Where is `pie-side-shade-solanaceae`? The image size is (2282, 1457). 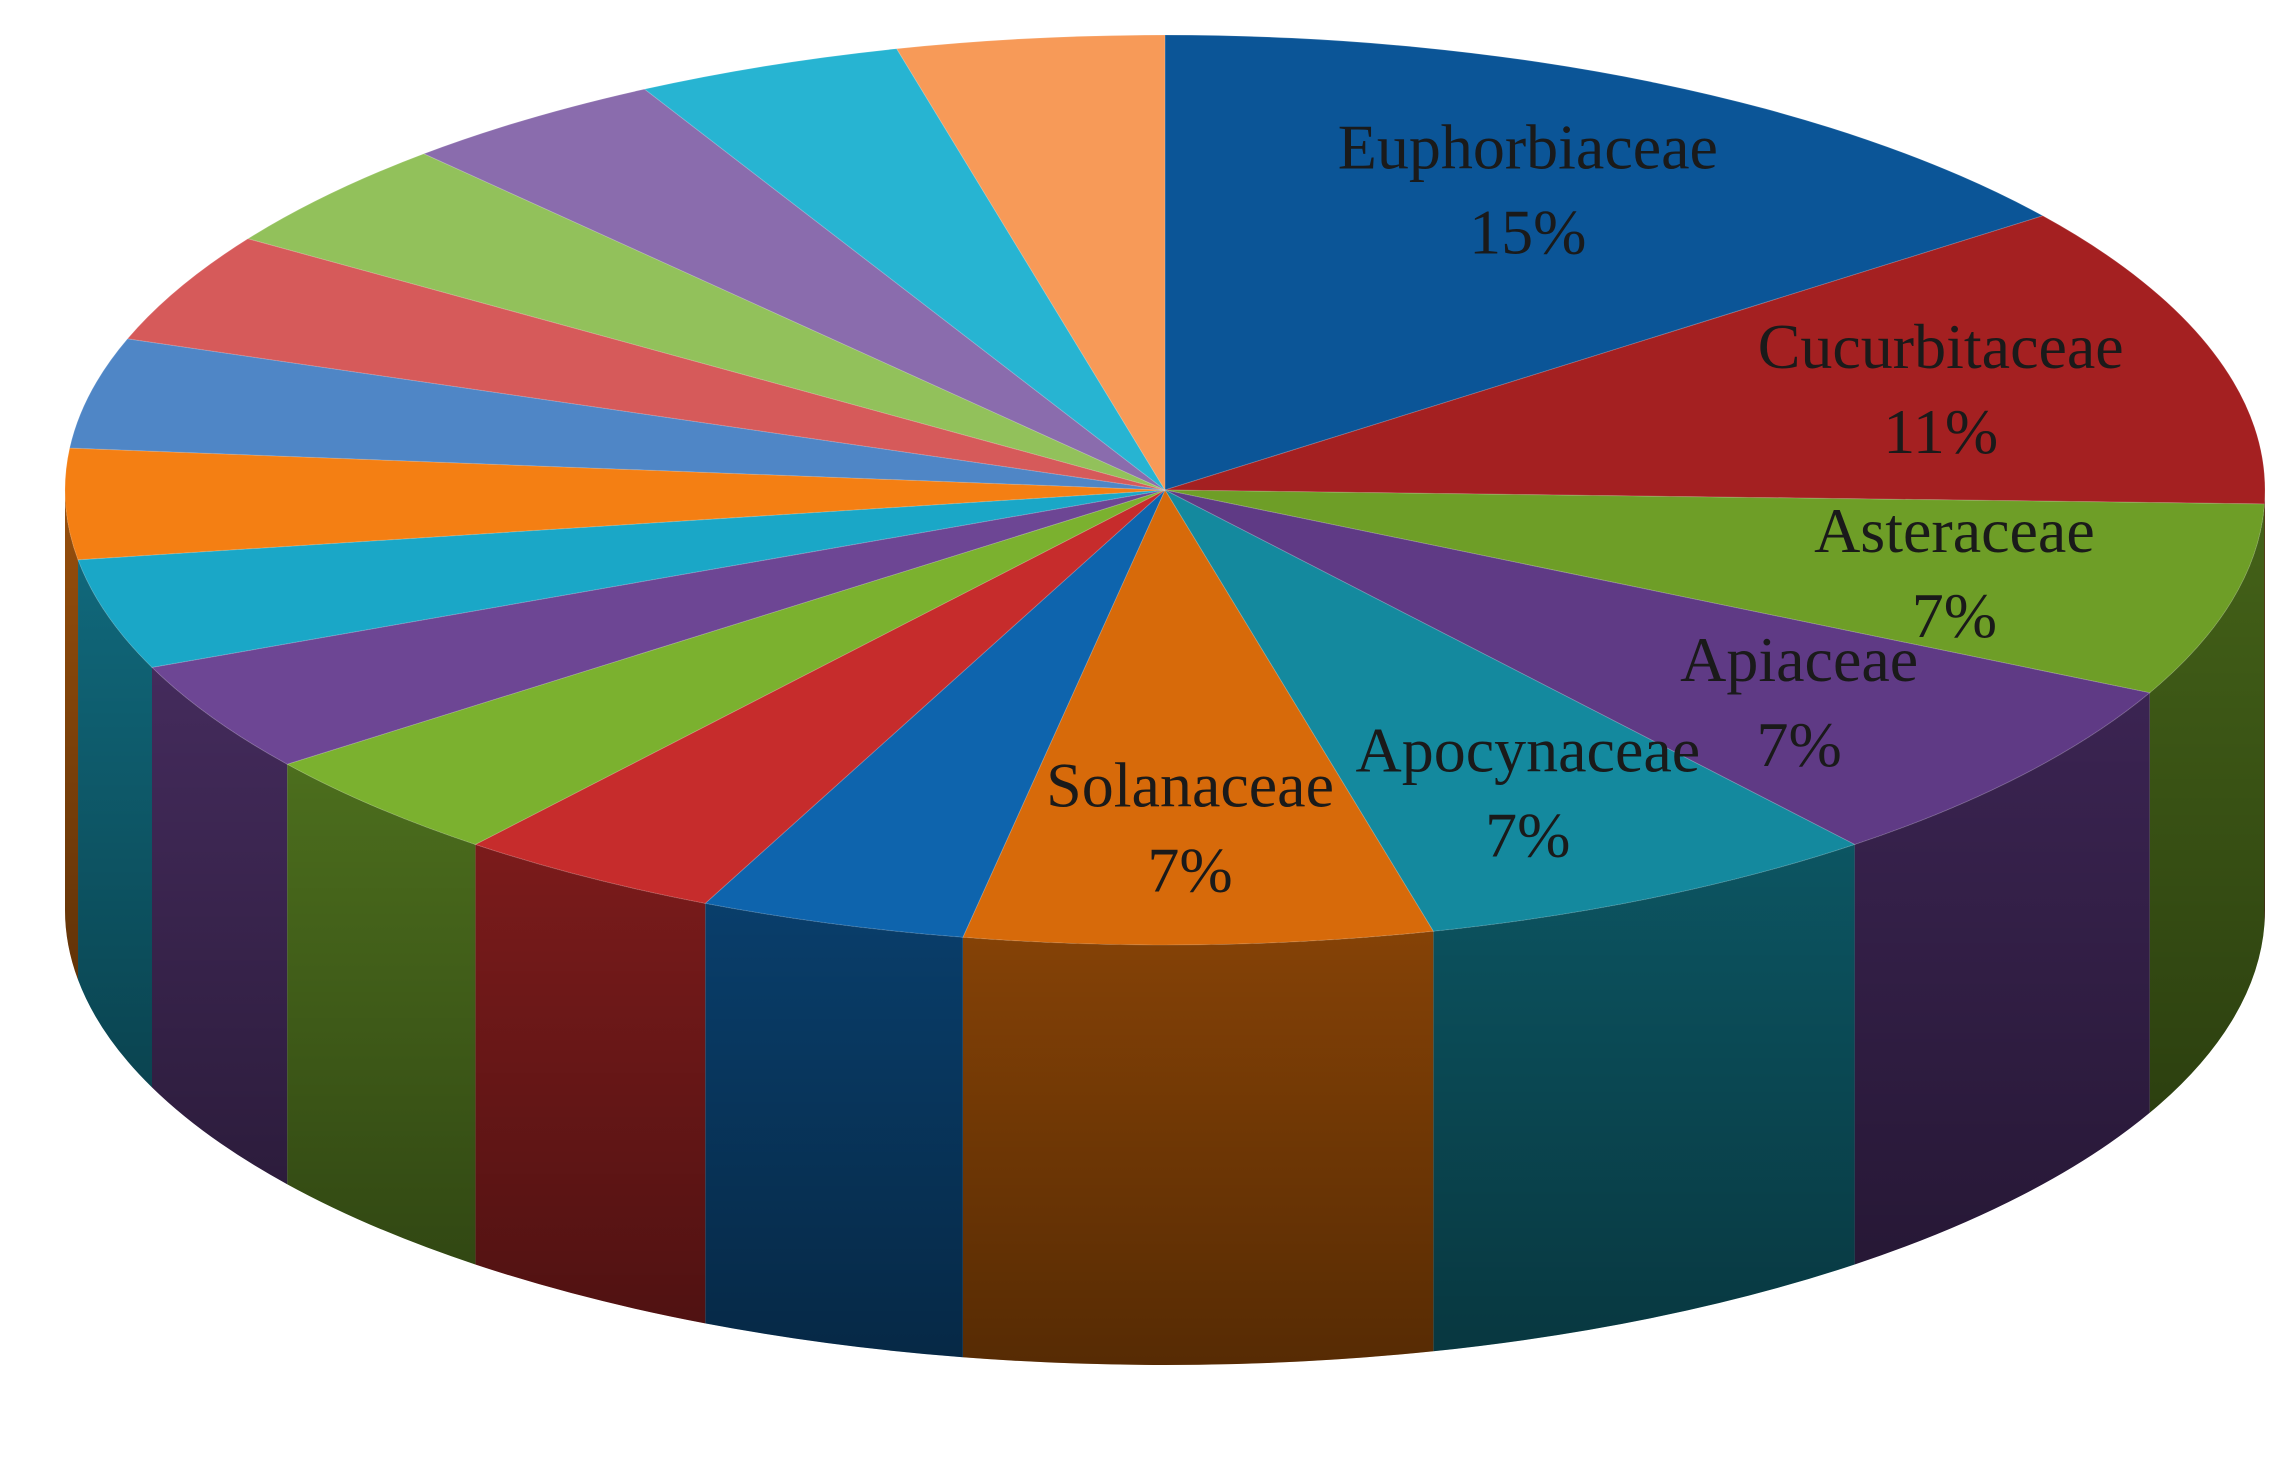 pie-side-shade-solanaceae is located at coordinates (1198, 1148).